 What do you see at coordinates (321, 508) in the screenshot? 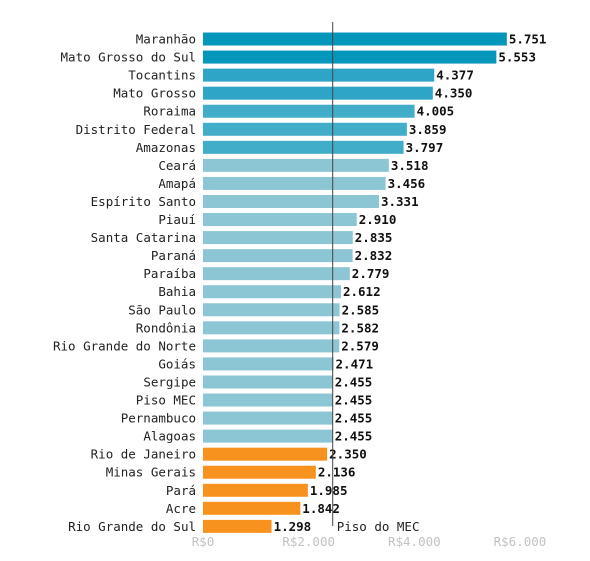
I see `value-label-26: 1.842` at bounding box center [321, 508].